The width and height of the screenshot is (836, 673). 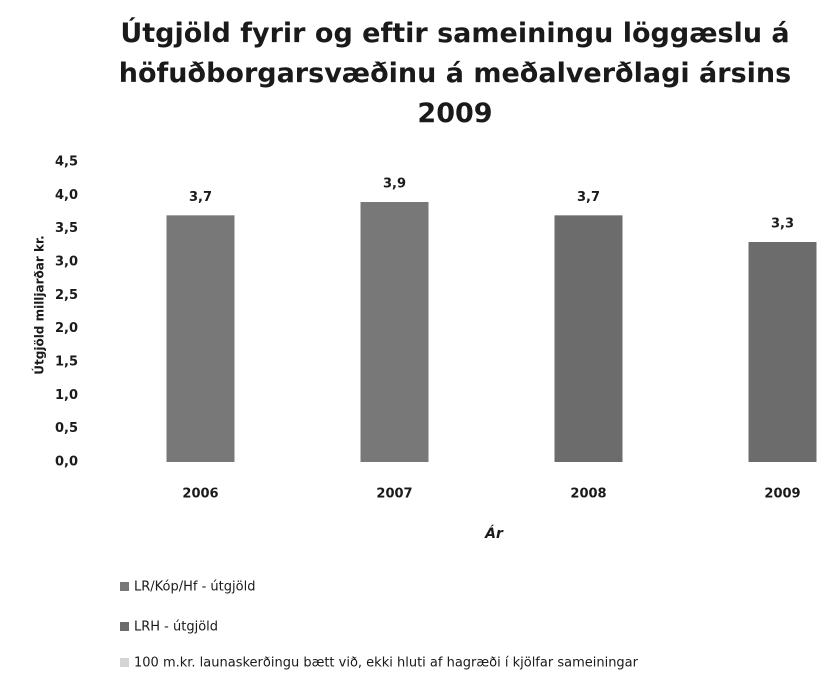 I want to click on data-label: 3,9, so click(x=394, y=184).